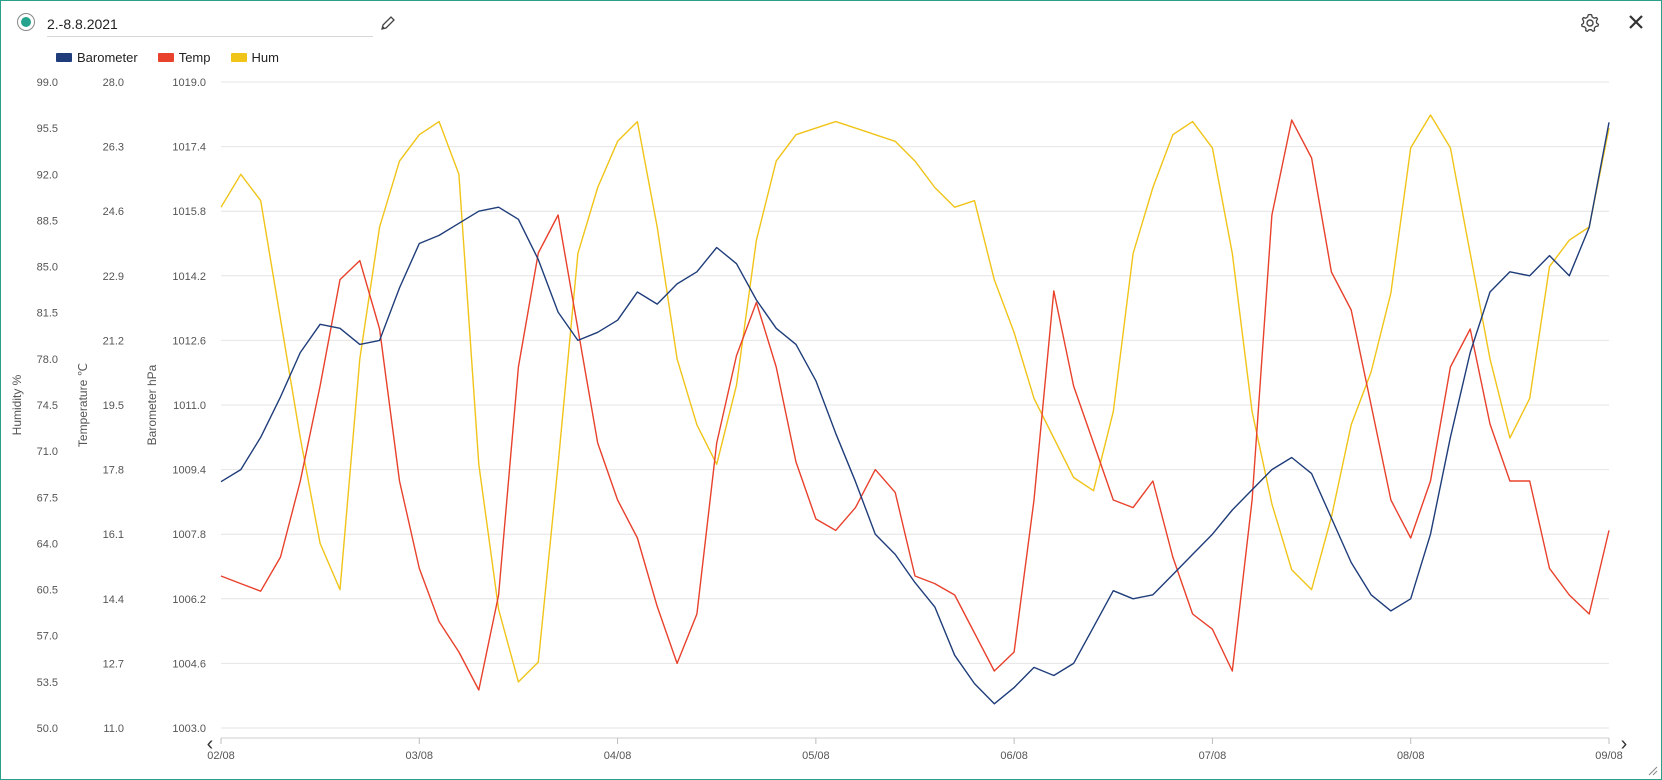  I want to click on hum-tick-label: 71.0, so click(47, 452).